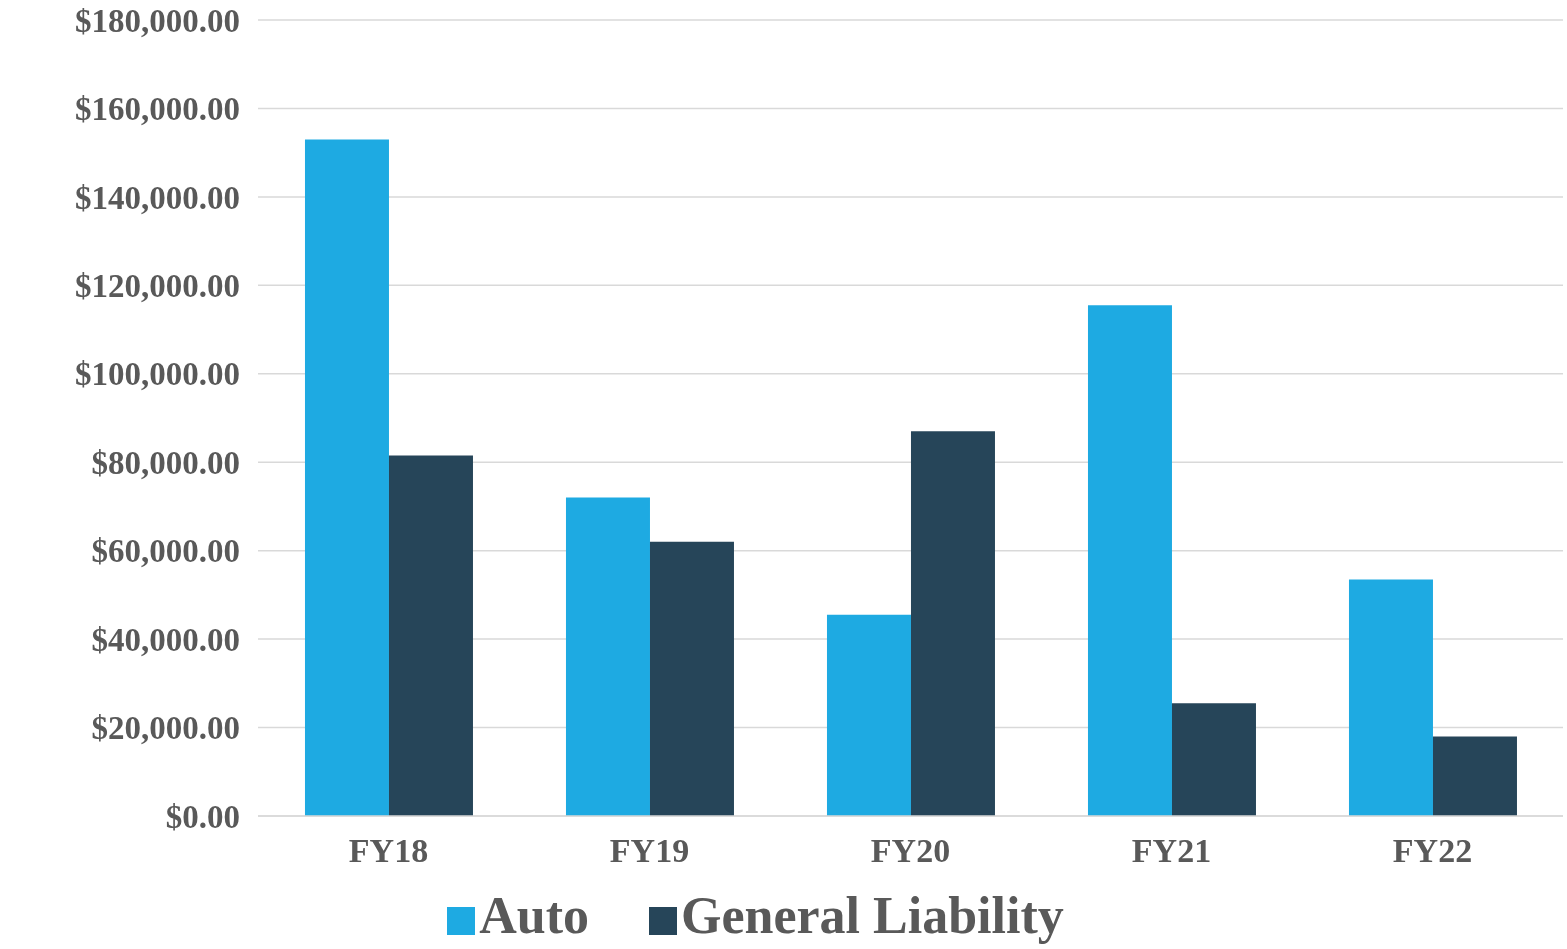 This screenshot has width=1567, height=949. Describe the element at coordinates (872, 915) in the screenshot. I see `legend-label: General Liability` at that location.